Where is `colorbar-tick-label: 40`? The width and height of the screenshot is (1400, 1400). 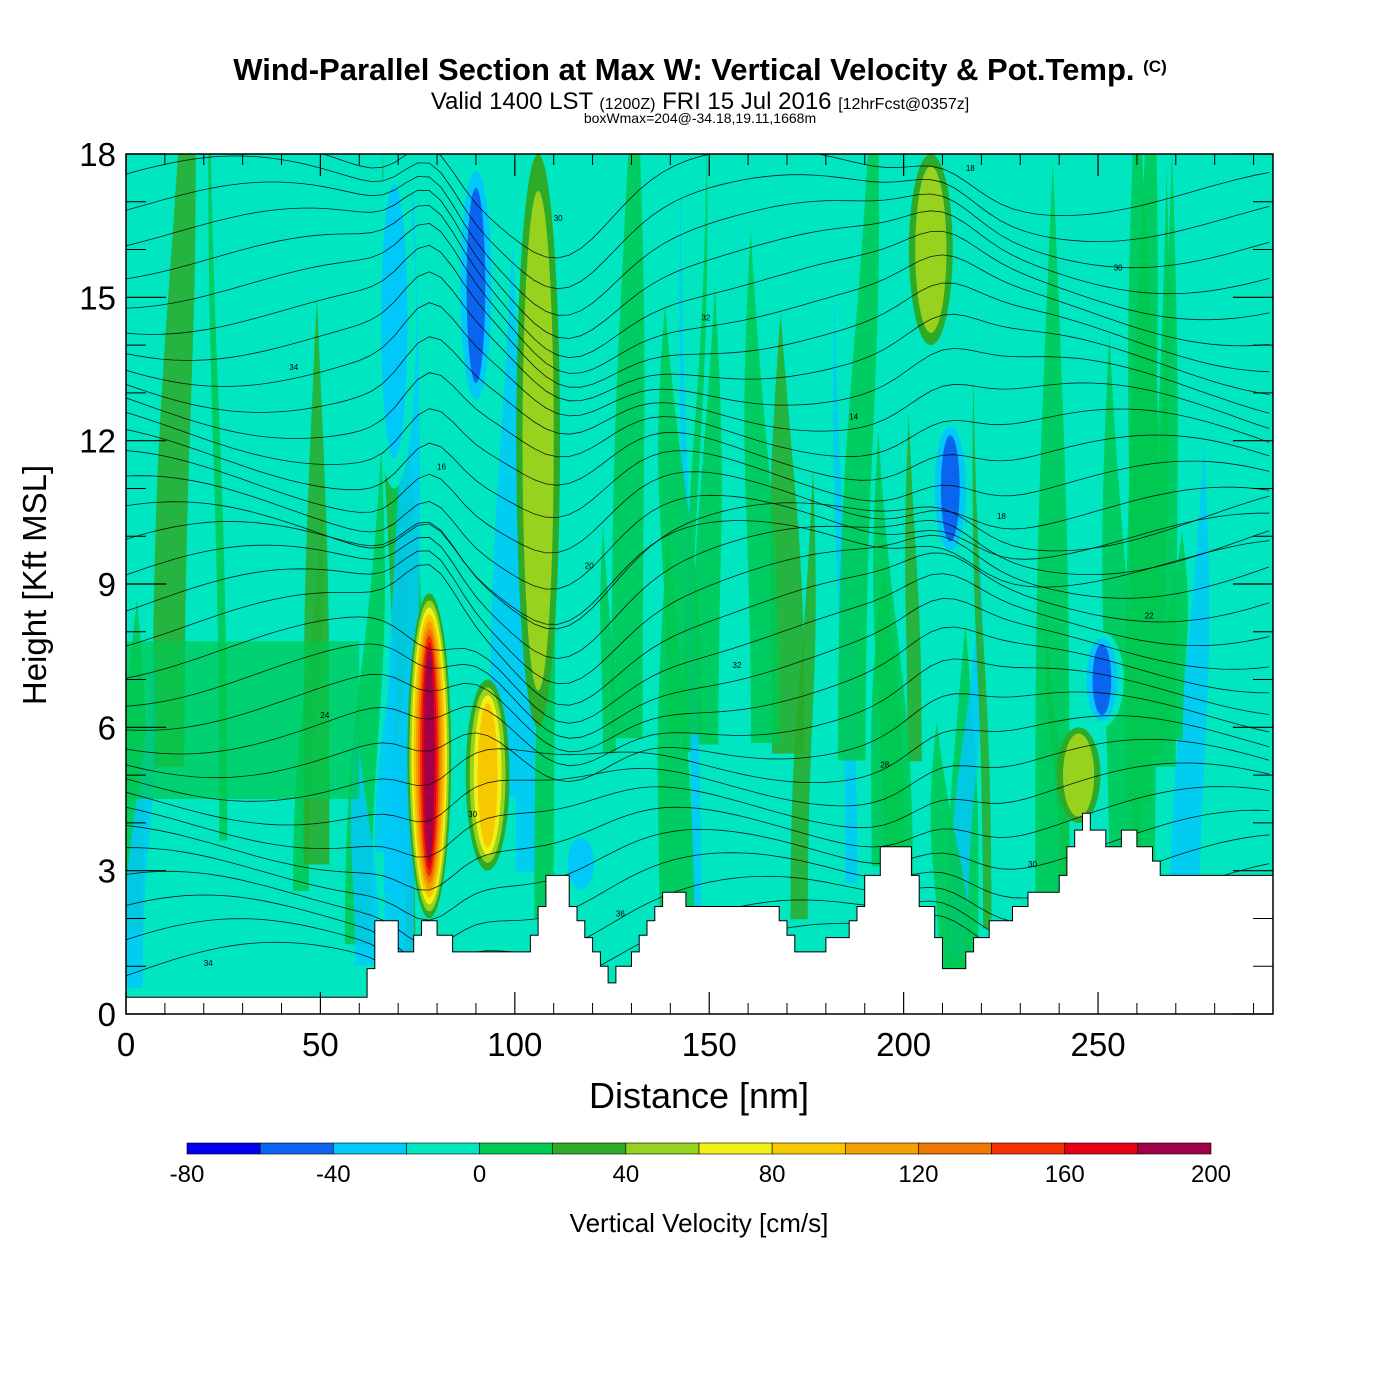
colorbar-tick-label: 40 is located at coordinates (626, 1174).